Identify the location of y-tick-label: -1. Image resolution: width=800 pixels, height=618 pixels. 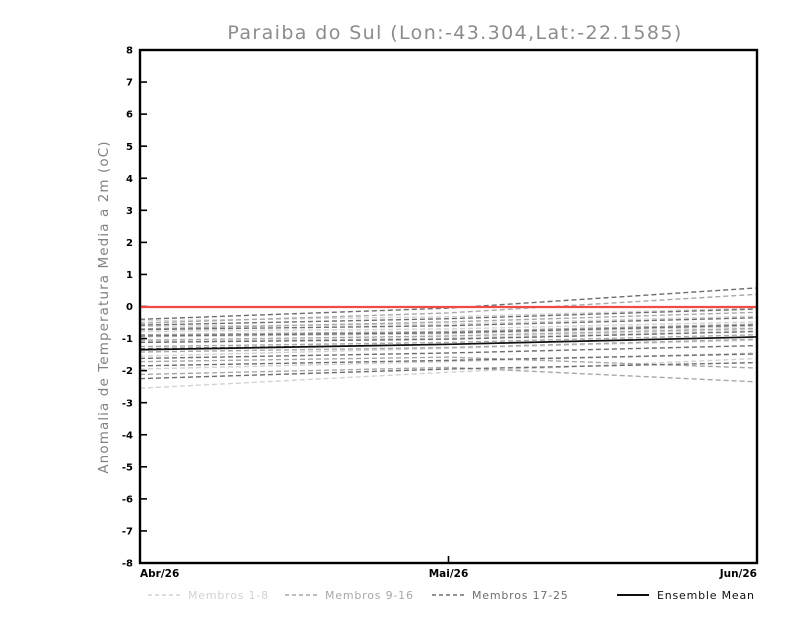
(127, 339).